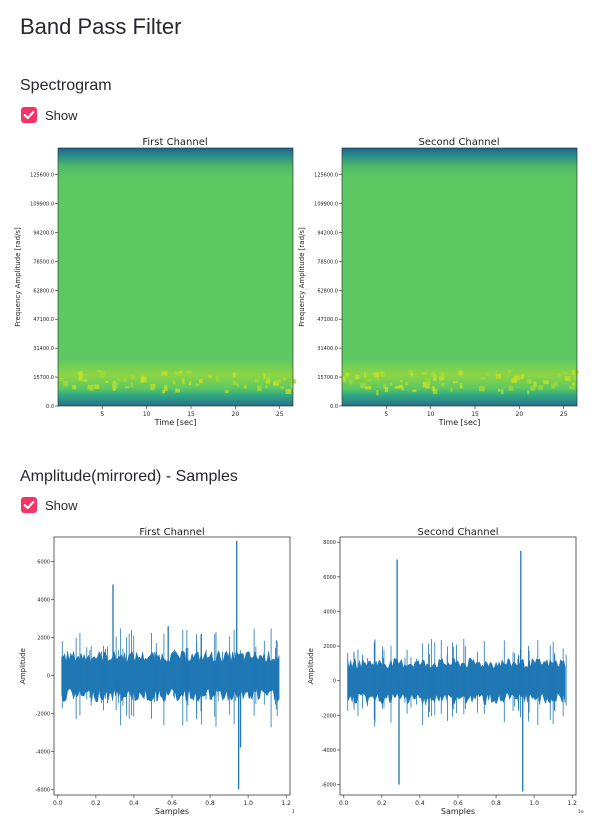 This screenshot has height=831, width=599. Describe the element at coordinates (43, 639) in the screenshot. I see `y-tick-label: 2000` at that location.